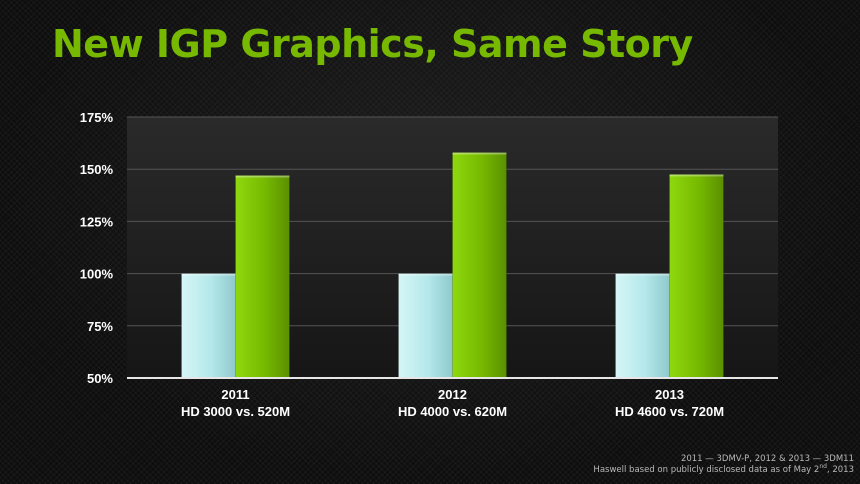  I want to click on x-category-label: 2011, so click(235, 394).